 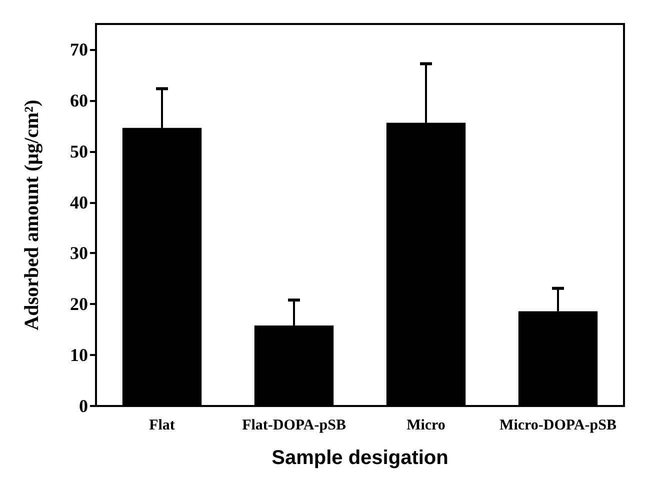 I want to click on y-tick-label: 10, so click(x=79, y=355).